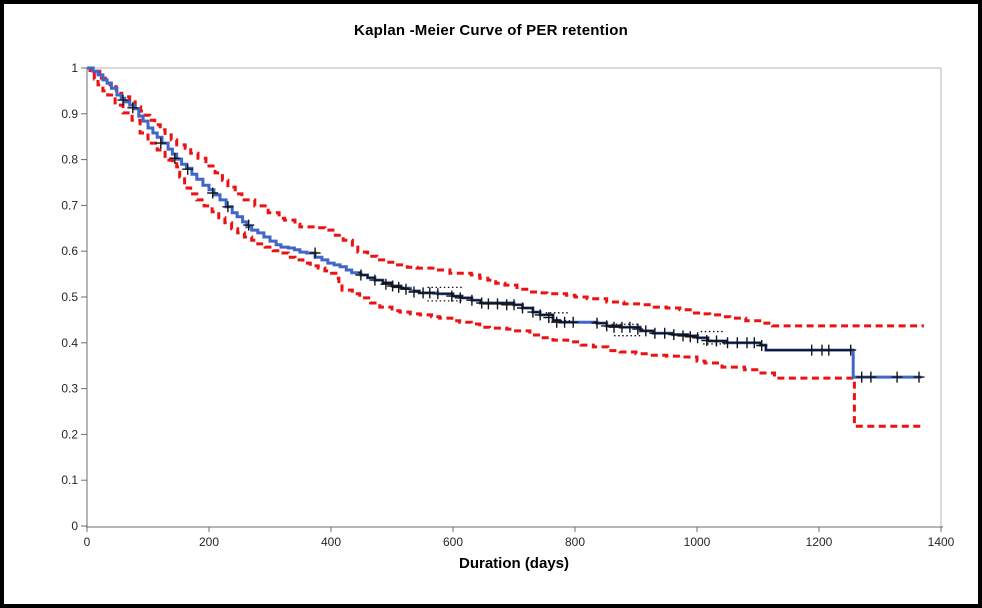 The image size is (982, 608). What do you see at coordinates (513, 563) in the screenshot?
I see `x-axis-label: Duration (days)` at bounding box center [513, 563].